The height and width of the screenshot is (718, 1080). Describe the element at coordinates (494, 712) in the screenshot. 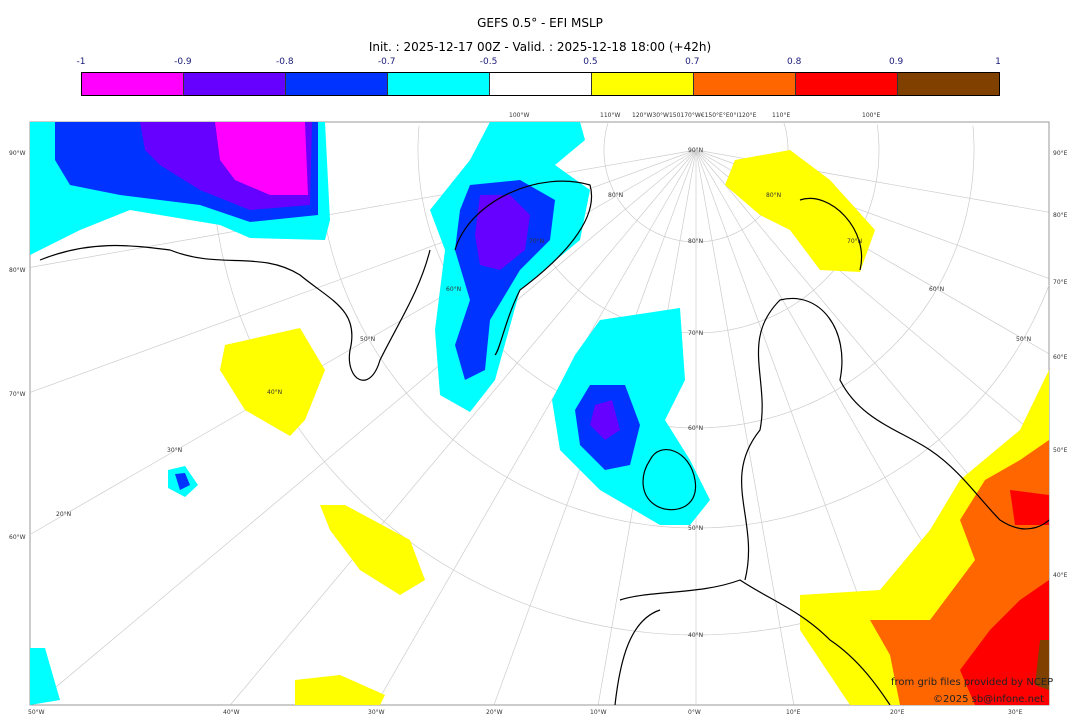

I see `bottom-label: 20°W` at that location.